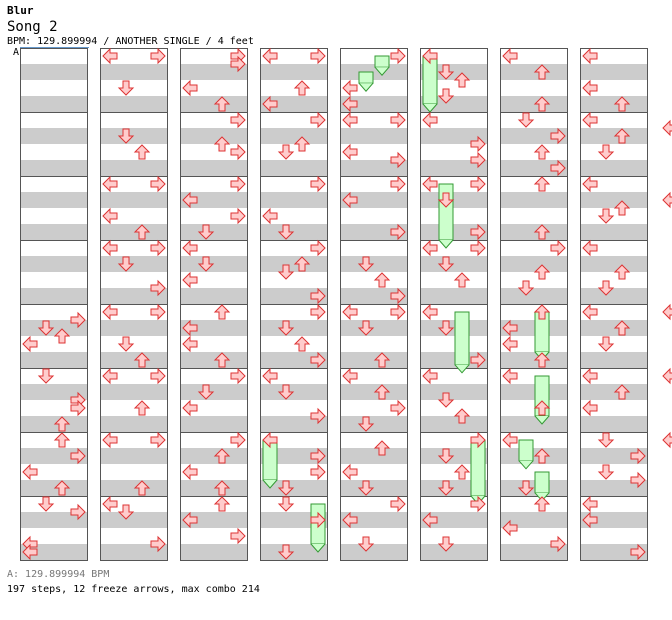  I want to click on freeze-arrow-tail, so click(366, 87).